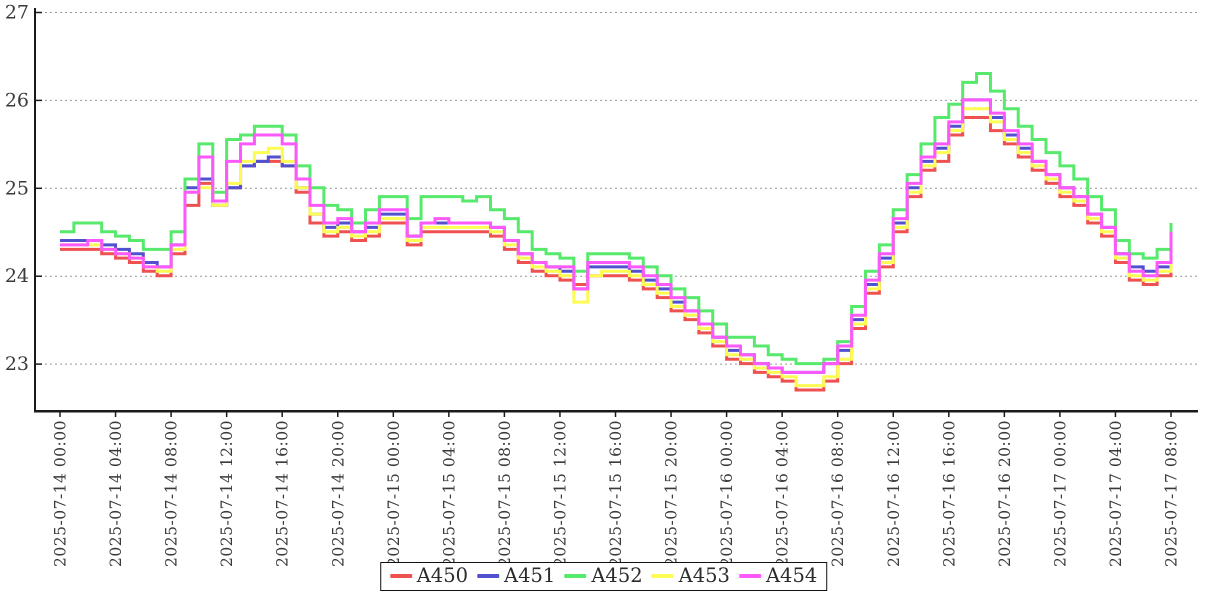  I want to click on legend-swatch-A453, so click(662, 575).